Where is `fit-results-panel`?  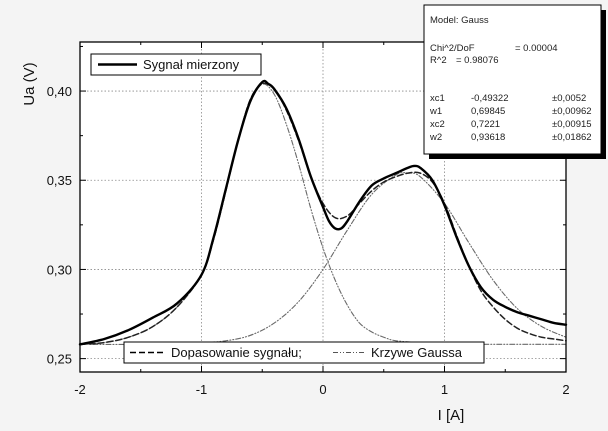
fit-results-panel is located at coordinates (512, 79).